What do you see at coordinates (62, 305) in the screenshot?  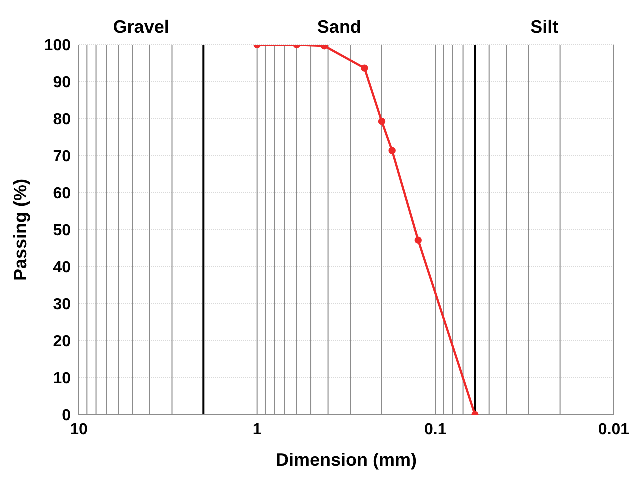 I see `y-tick-label: 30` at bounding box center [62, 305].